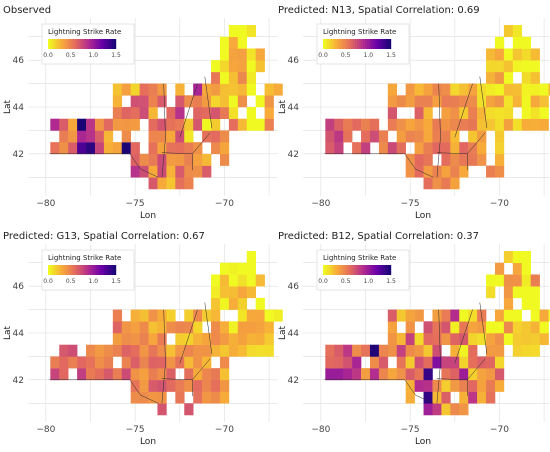 The width and height of the screenshot is (550, 452). Describe the element at coordinates (88, 44) in the screenshot. I see `legend: Lightning Strike Rate 0.0 0.5 1.0 1.5` at that location.